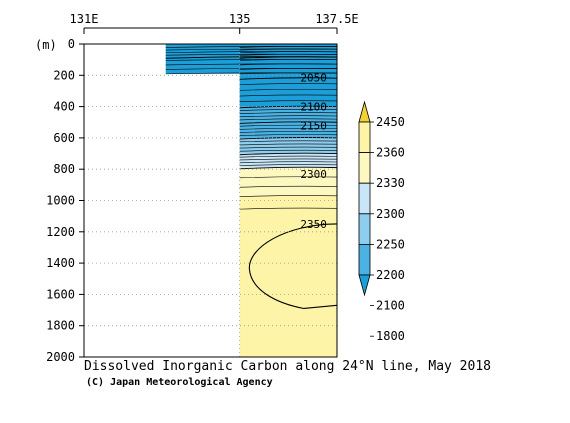 The height and width of the screenshot is (423, 570). I want to click on y-tick-label-1000: 1000, so click(60, 201).